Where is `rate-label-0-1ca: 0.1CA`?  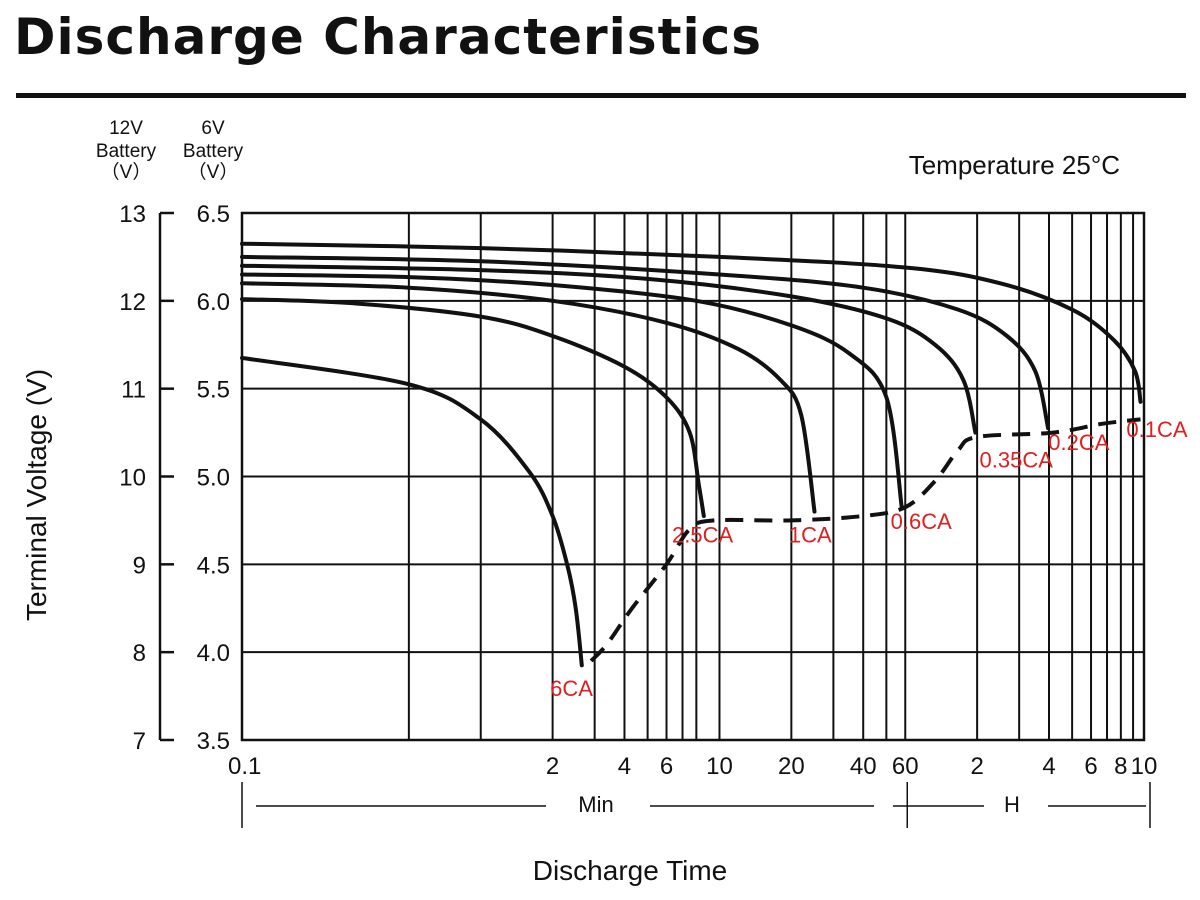 rate-label-0-1ca: 0.1CA is located at coordinates (1156, 429).